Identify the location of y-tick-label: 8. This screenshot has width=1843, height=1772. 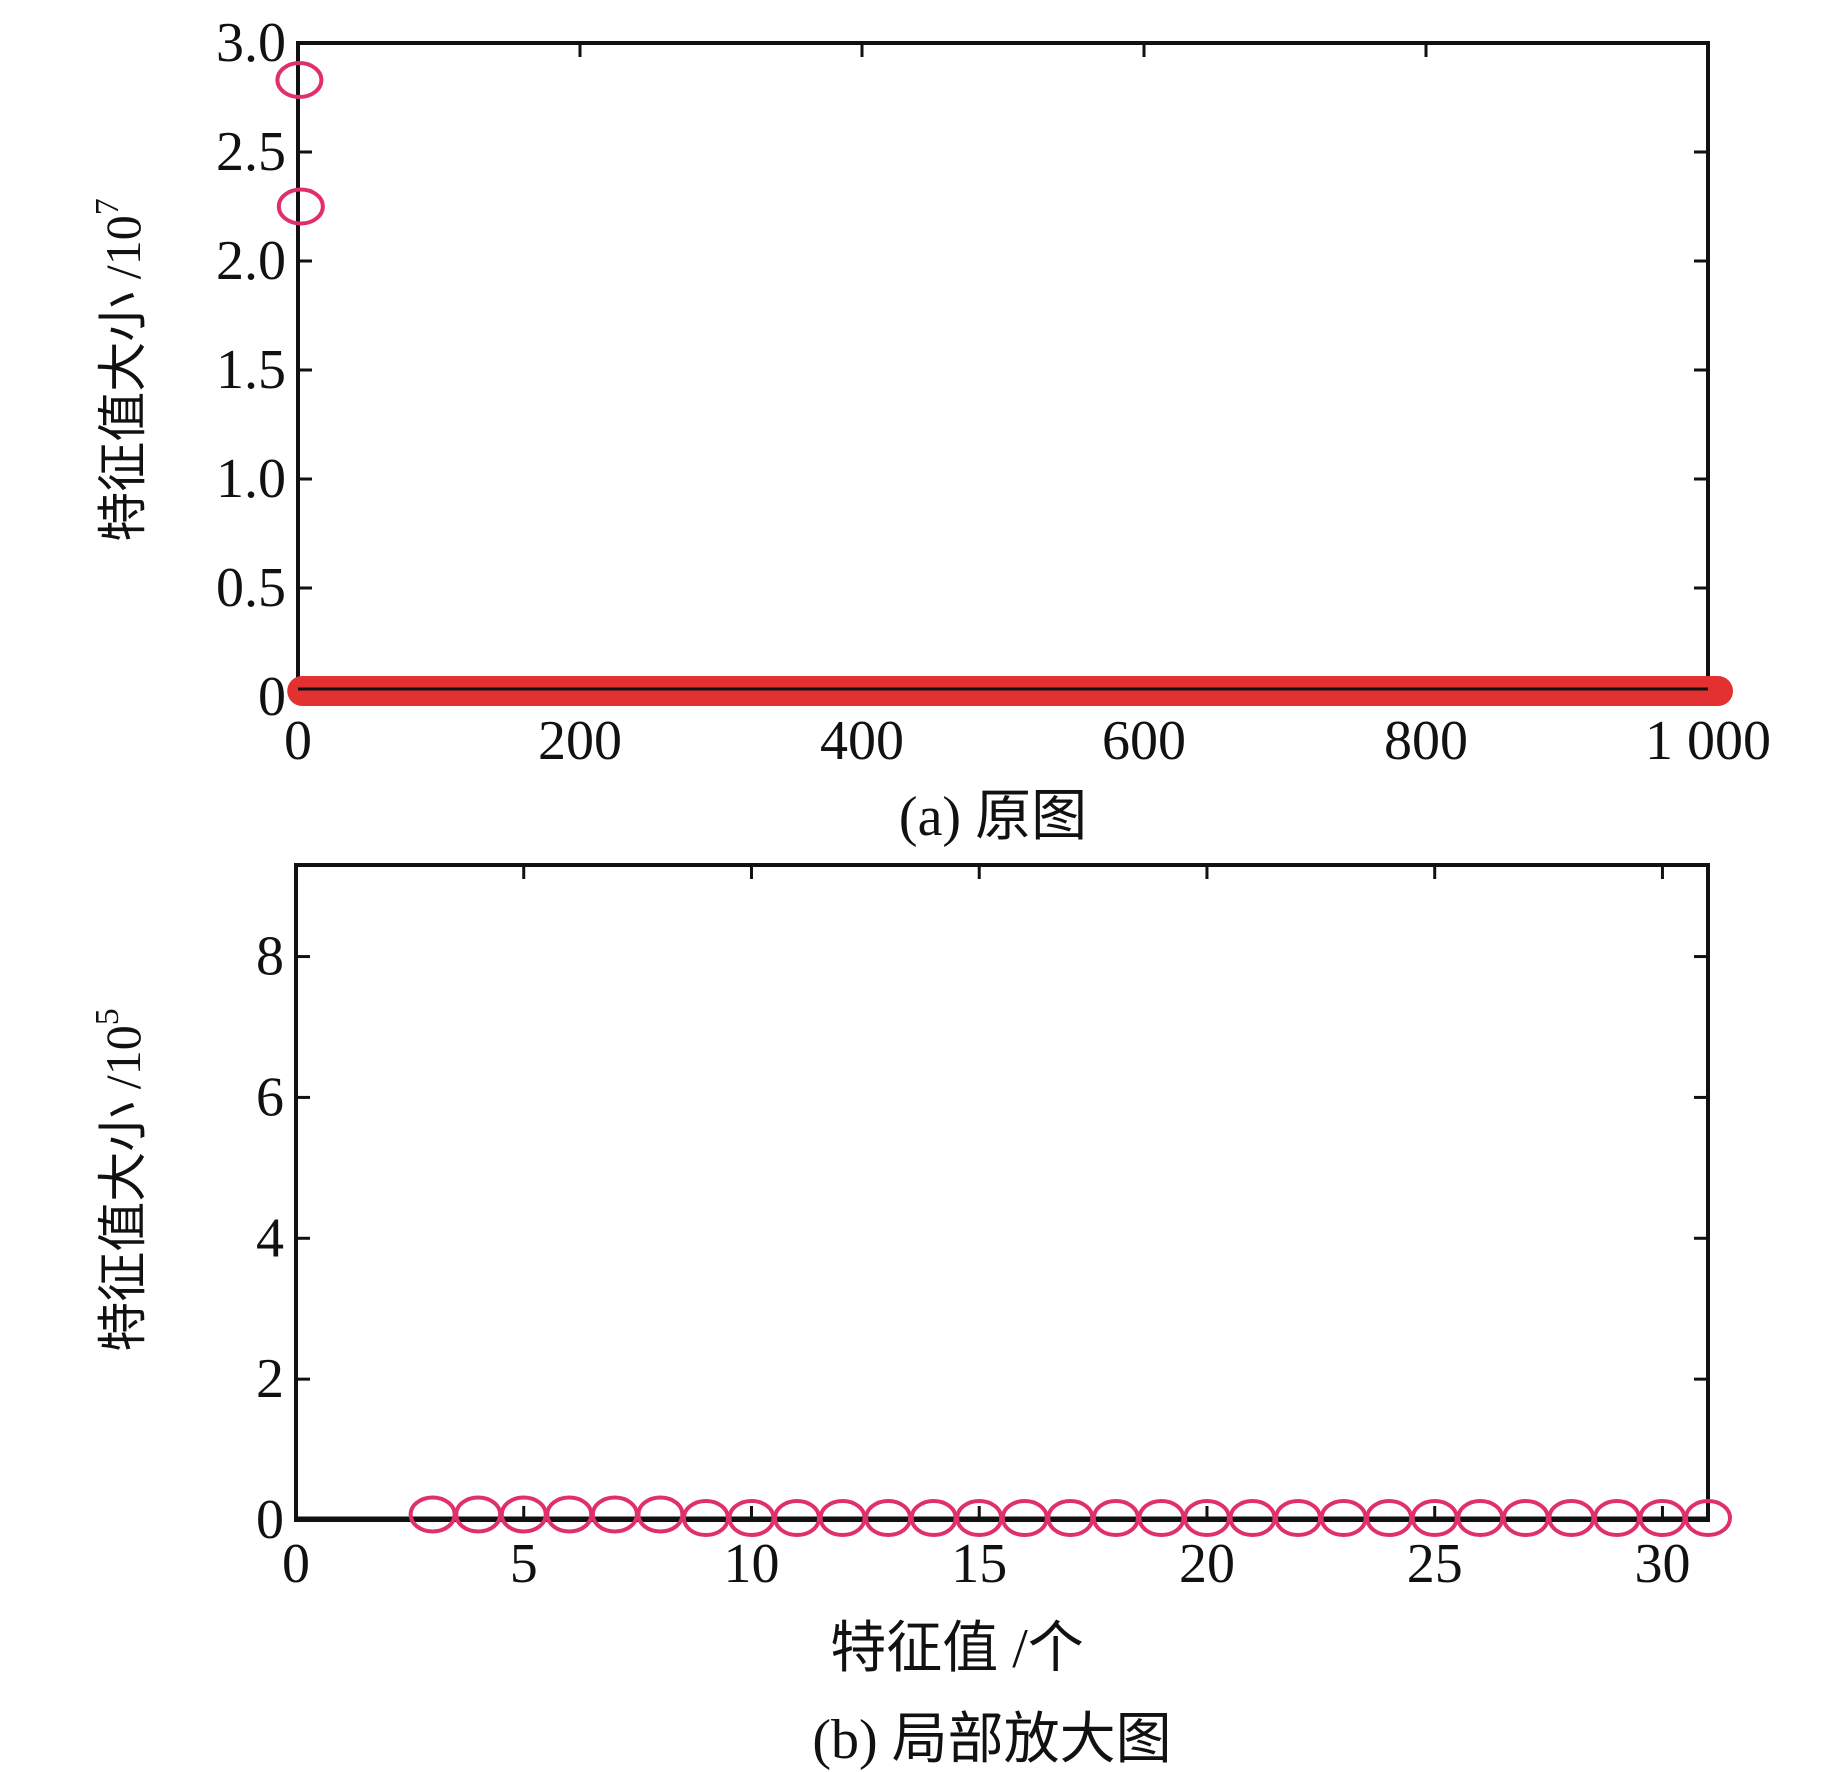
(270, 957).